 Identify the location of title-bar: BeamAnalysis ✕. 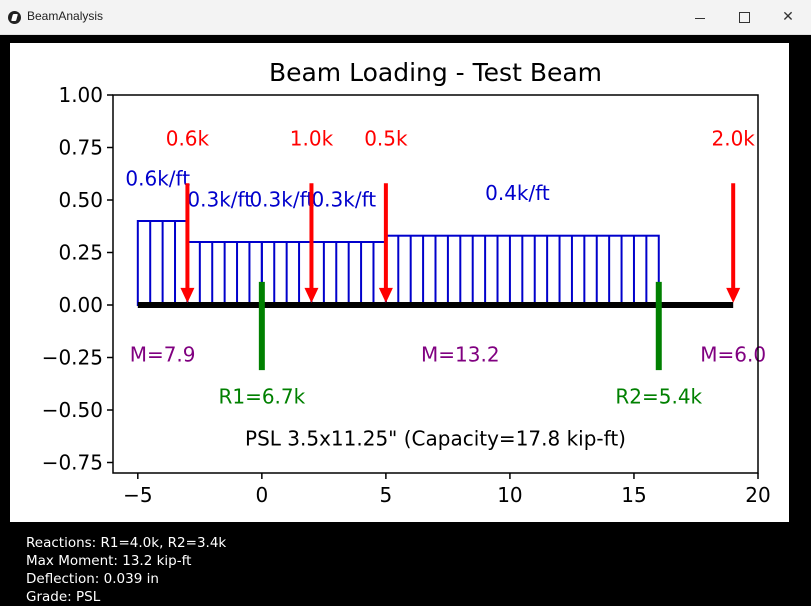
(405, 17).